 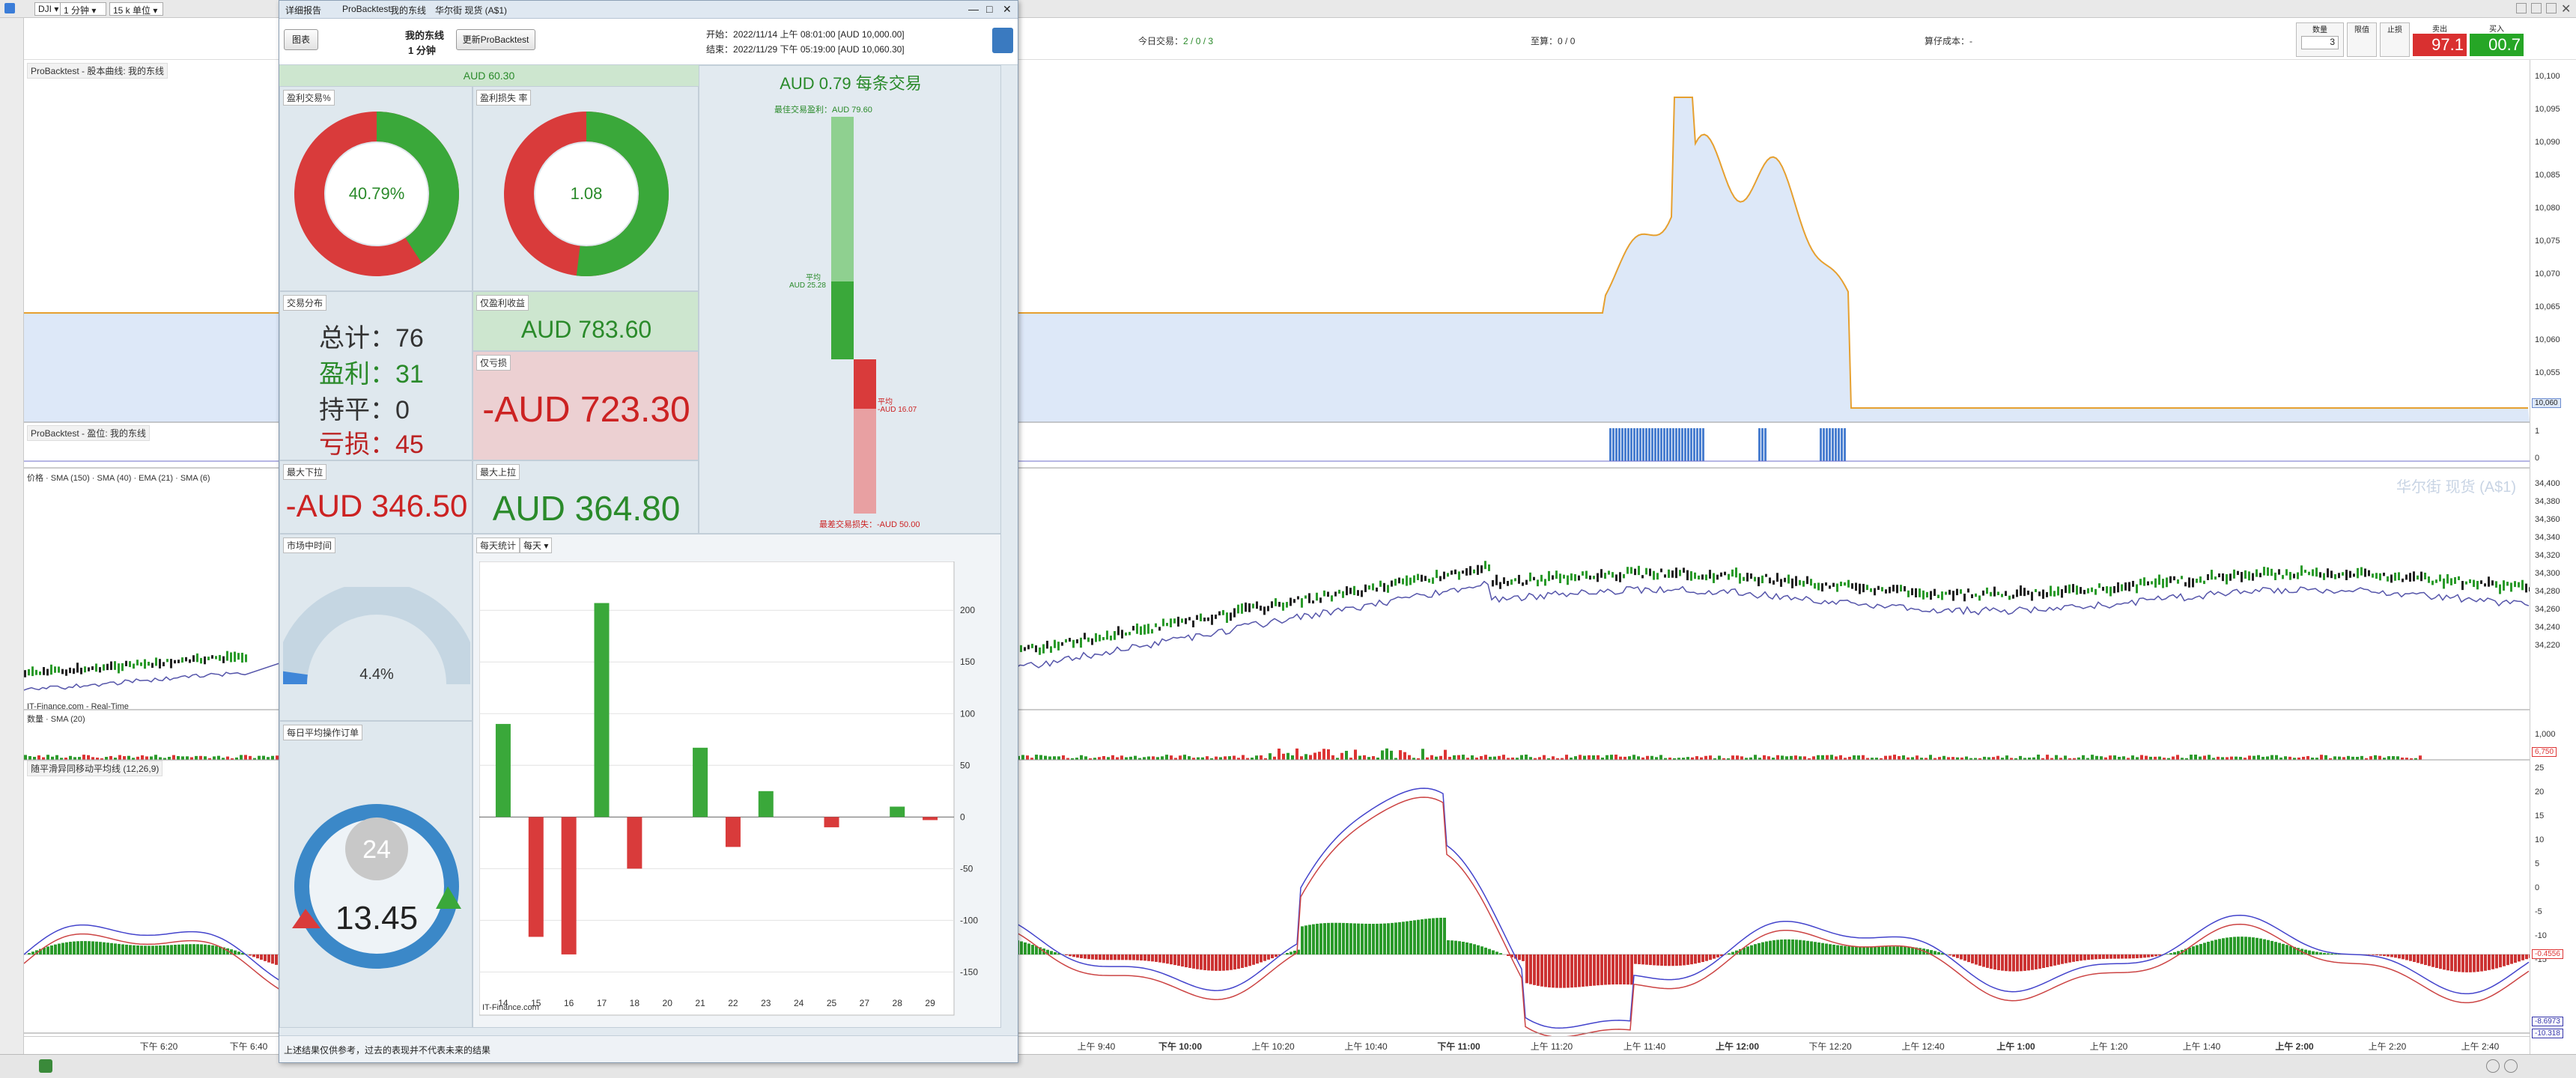 What do you see at coordinates (301, 39) in the screenshot?
I see `chart-button: 图表` at bounding box center [301, 39].